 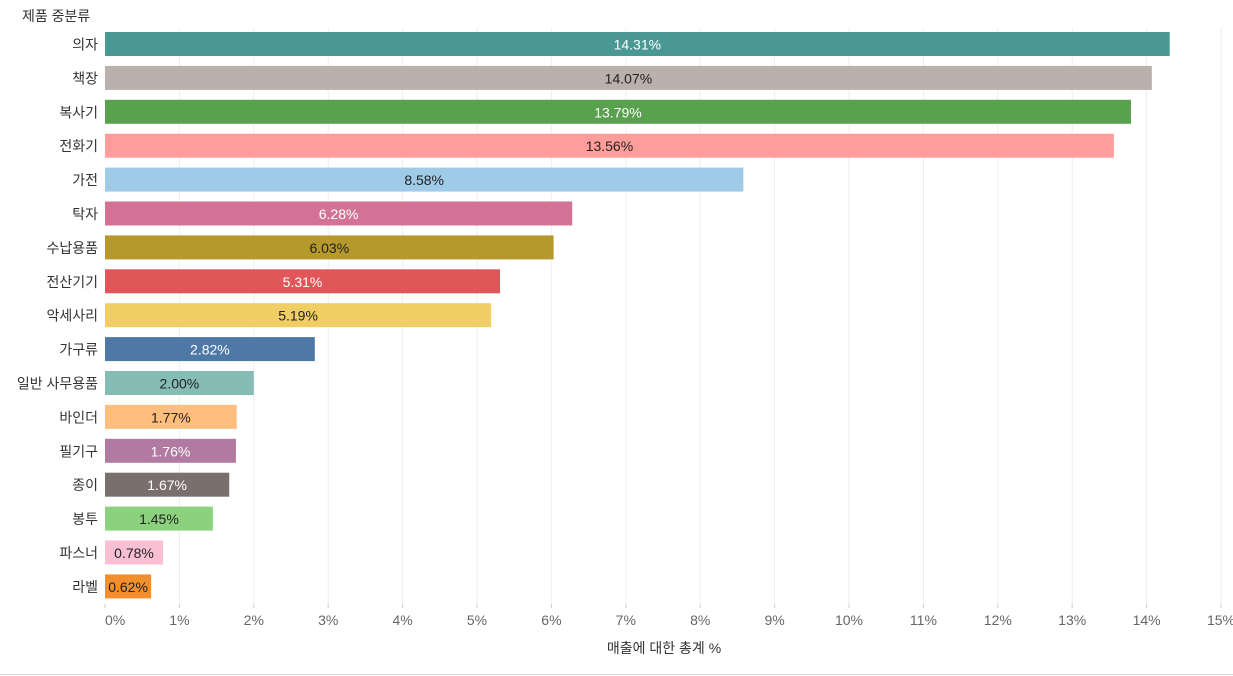 What do you see at coordinates (328, 620) in the screenshot?
I see `x-tick-label: 3%` at bounding box center [328, 620].